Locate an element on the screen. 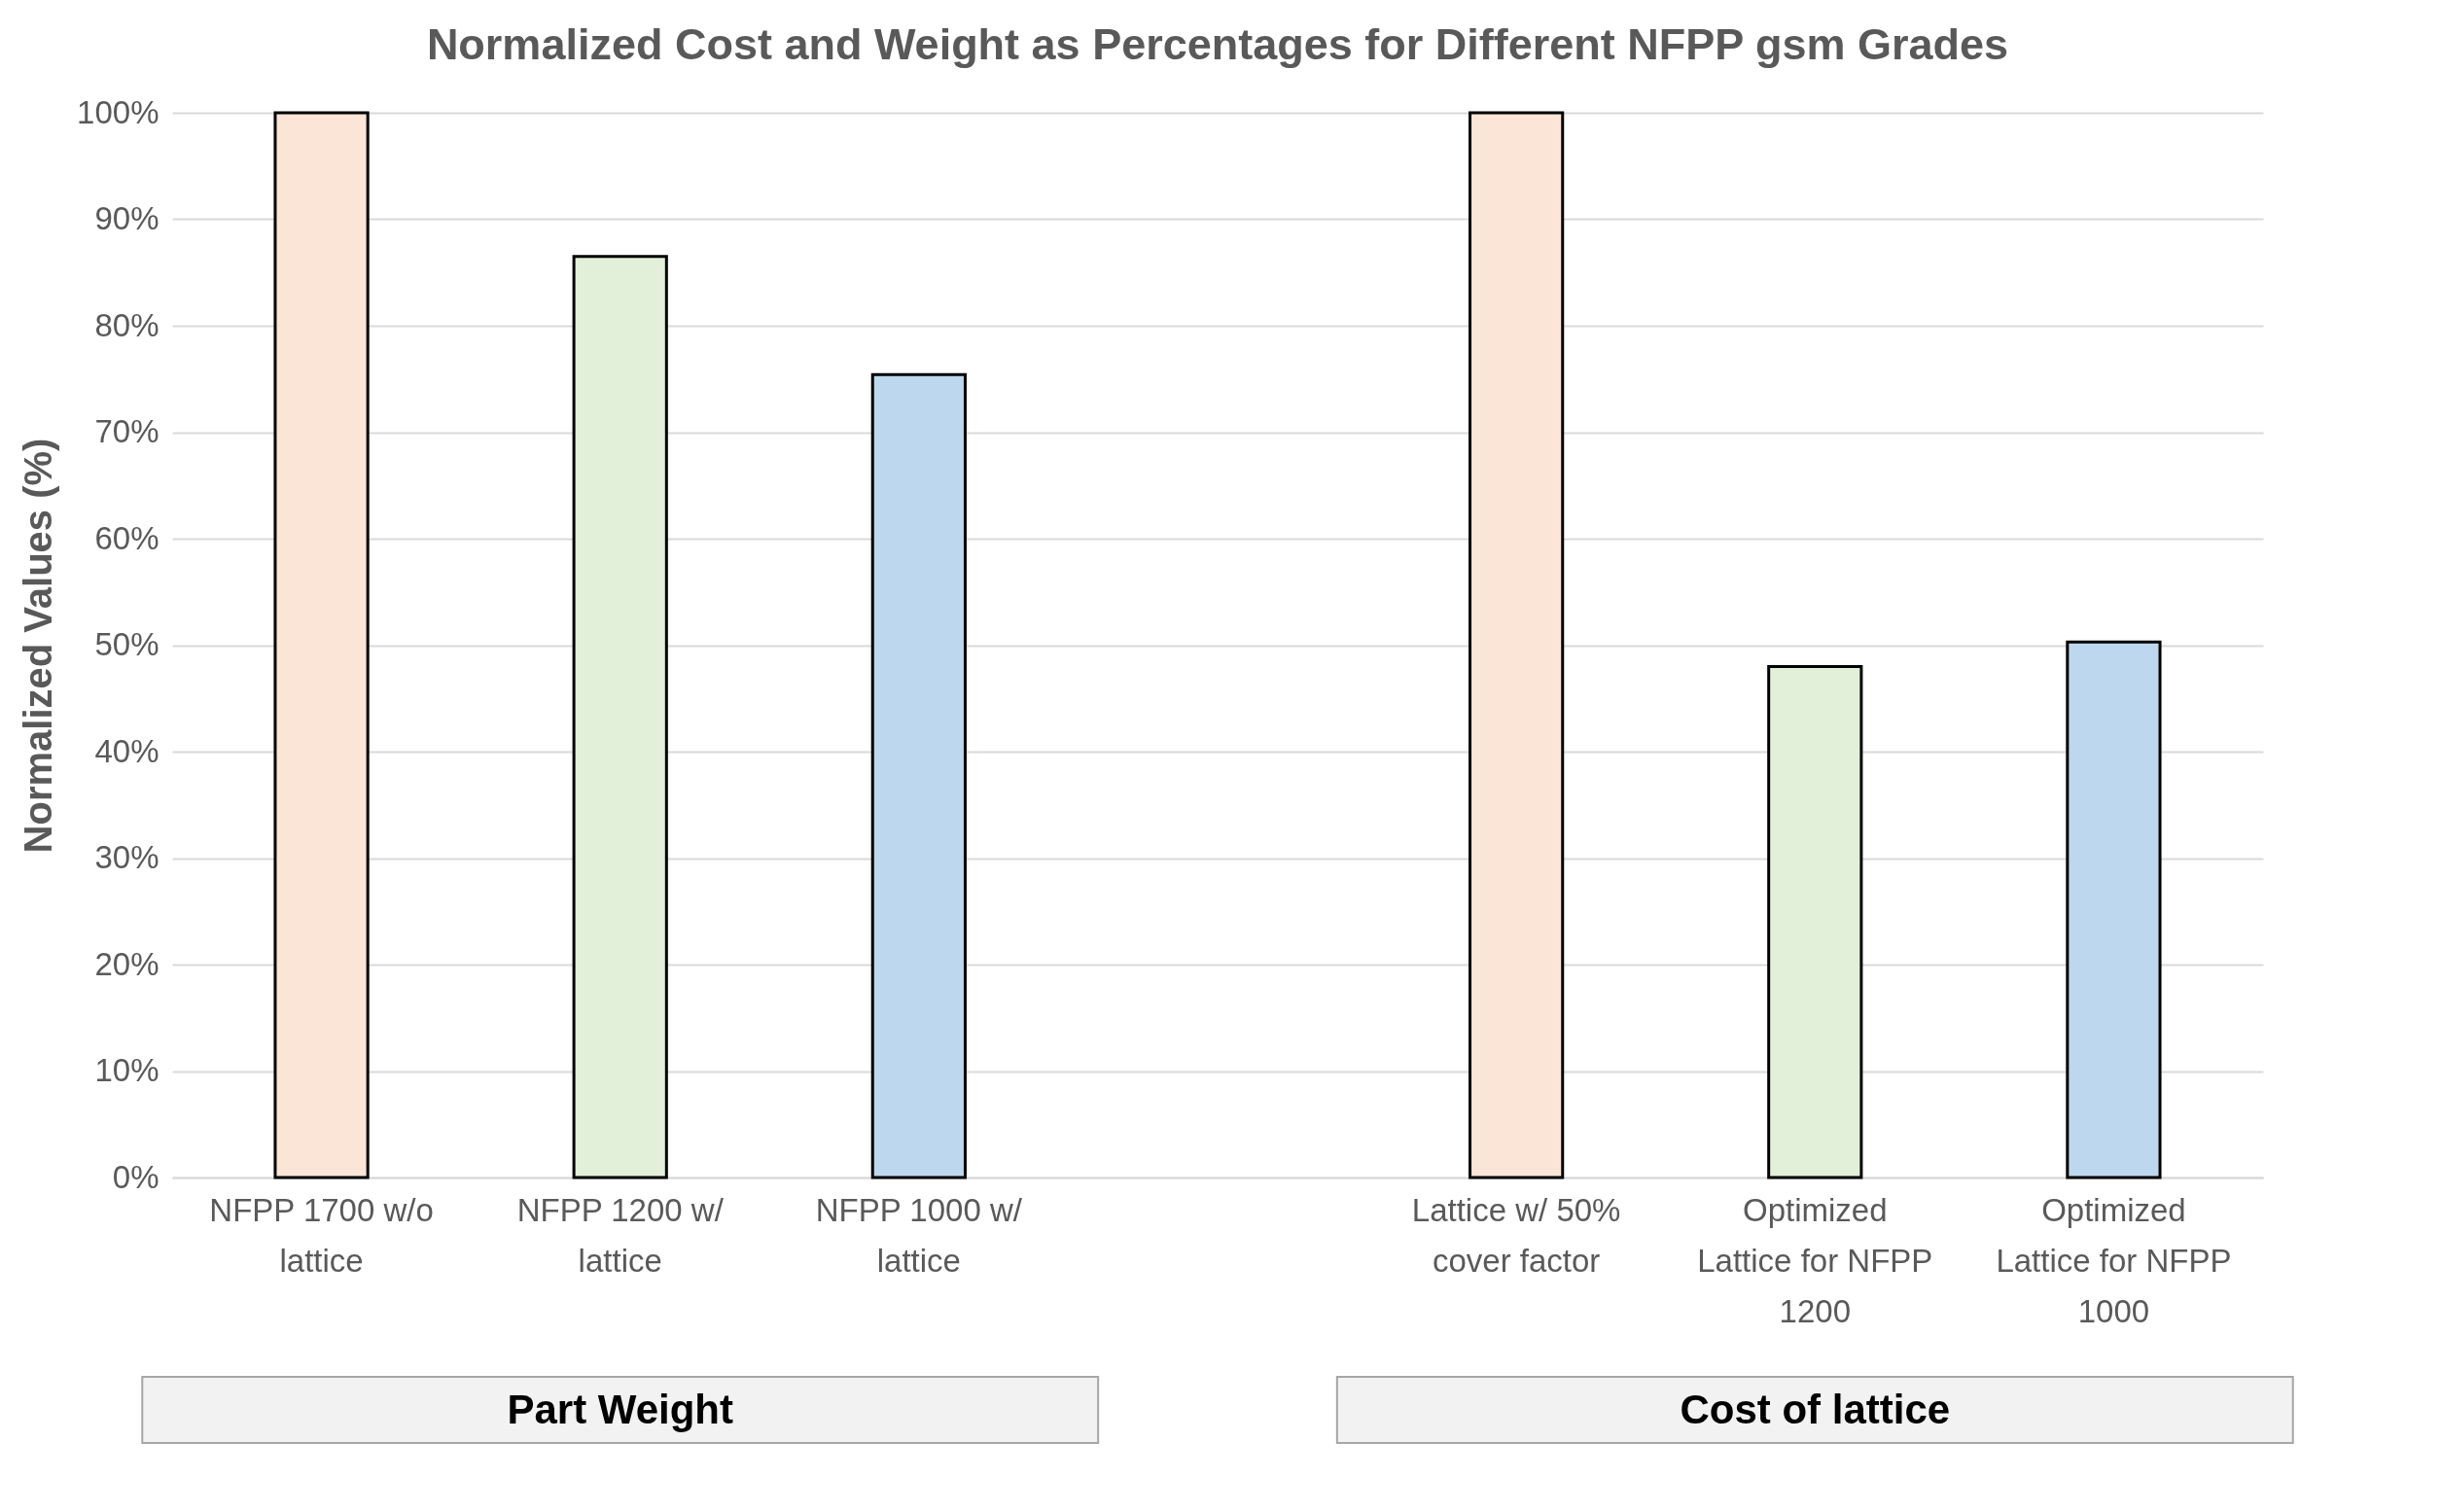 The width and height of the screenshot is (2442, 1512). y-tick-label: 80% is located at coordinates (126, 324).